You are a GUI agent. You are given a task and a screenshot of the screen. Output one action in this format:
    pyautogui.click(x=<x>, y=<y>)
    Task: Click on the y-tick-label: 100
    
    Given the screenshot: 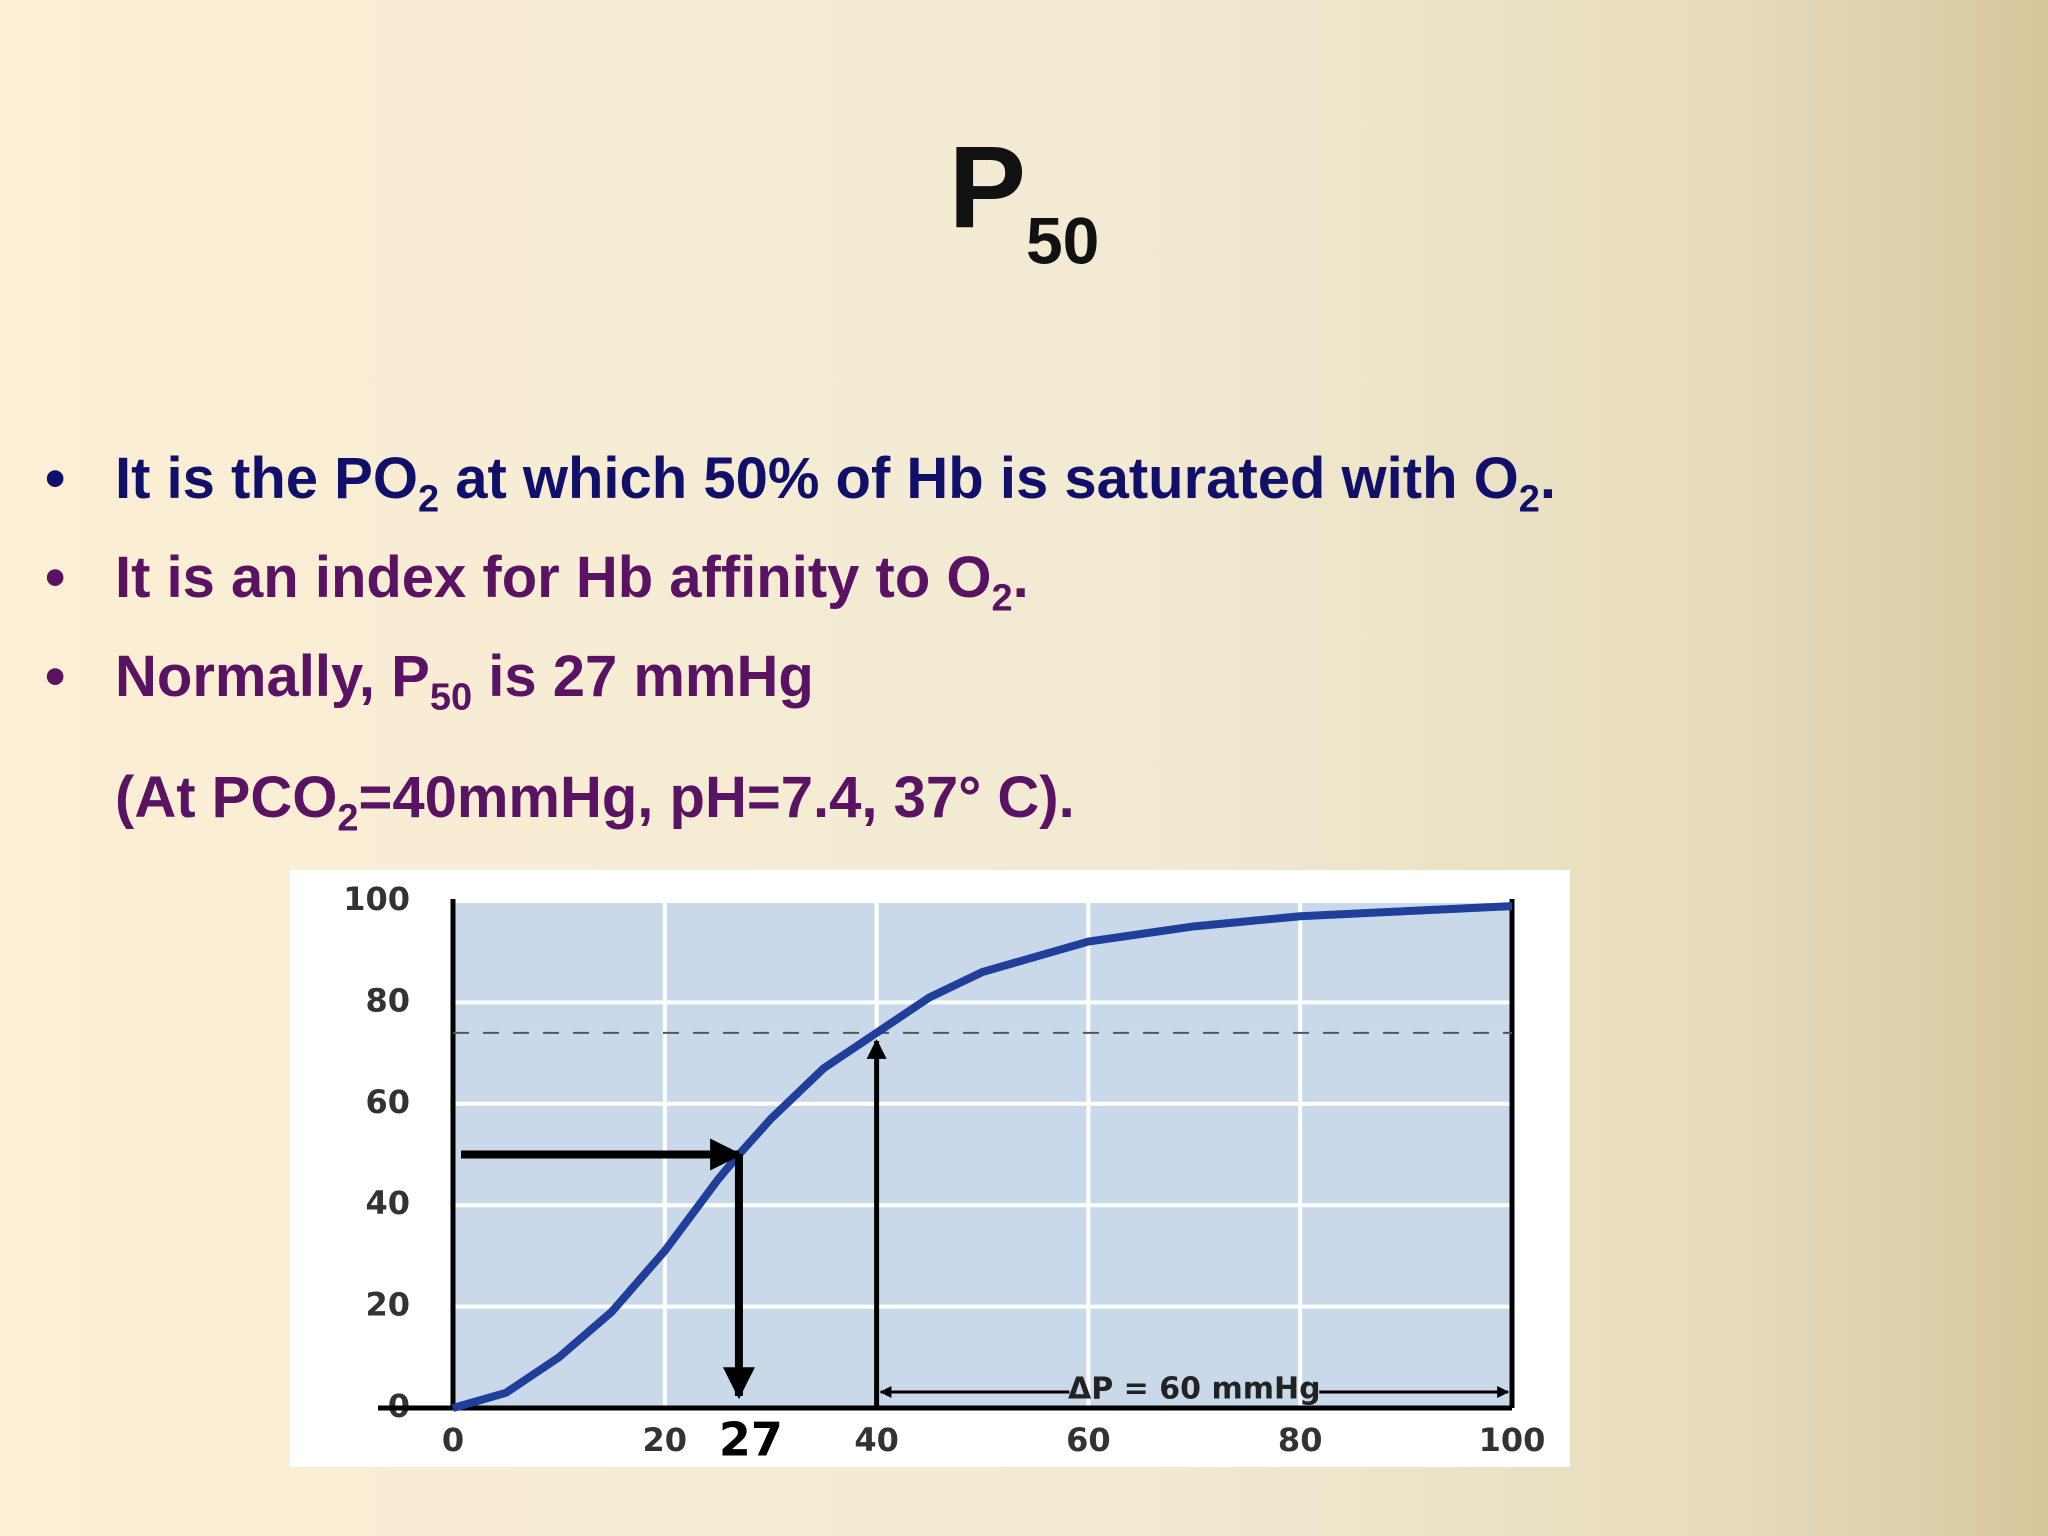 What is the action you would take?
    pyautogui.click(x=376, y=899)
    